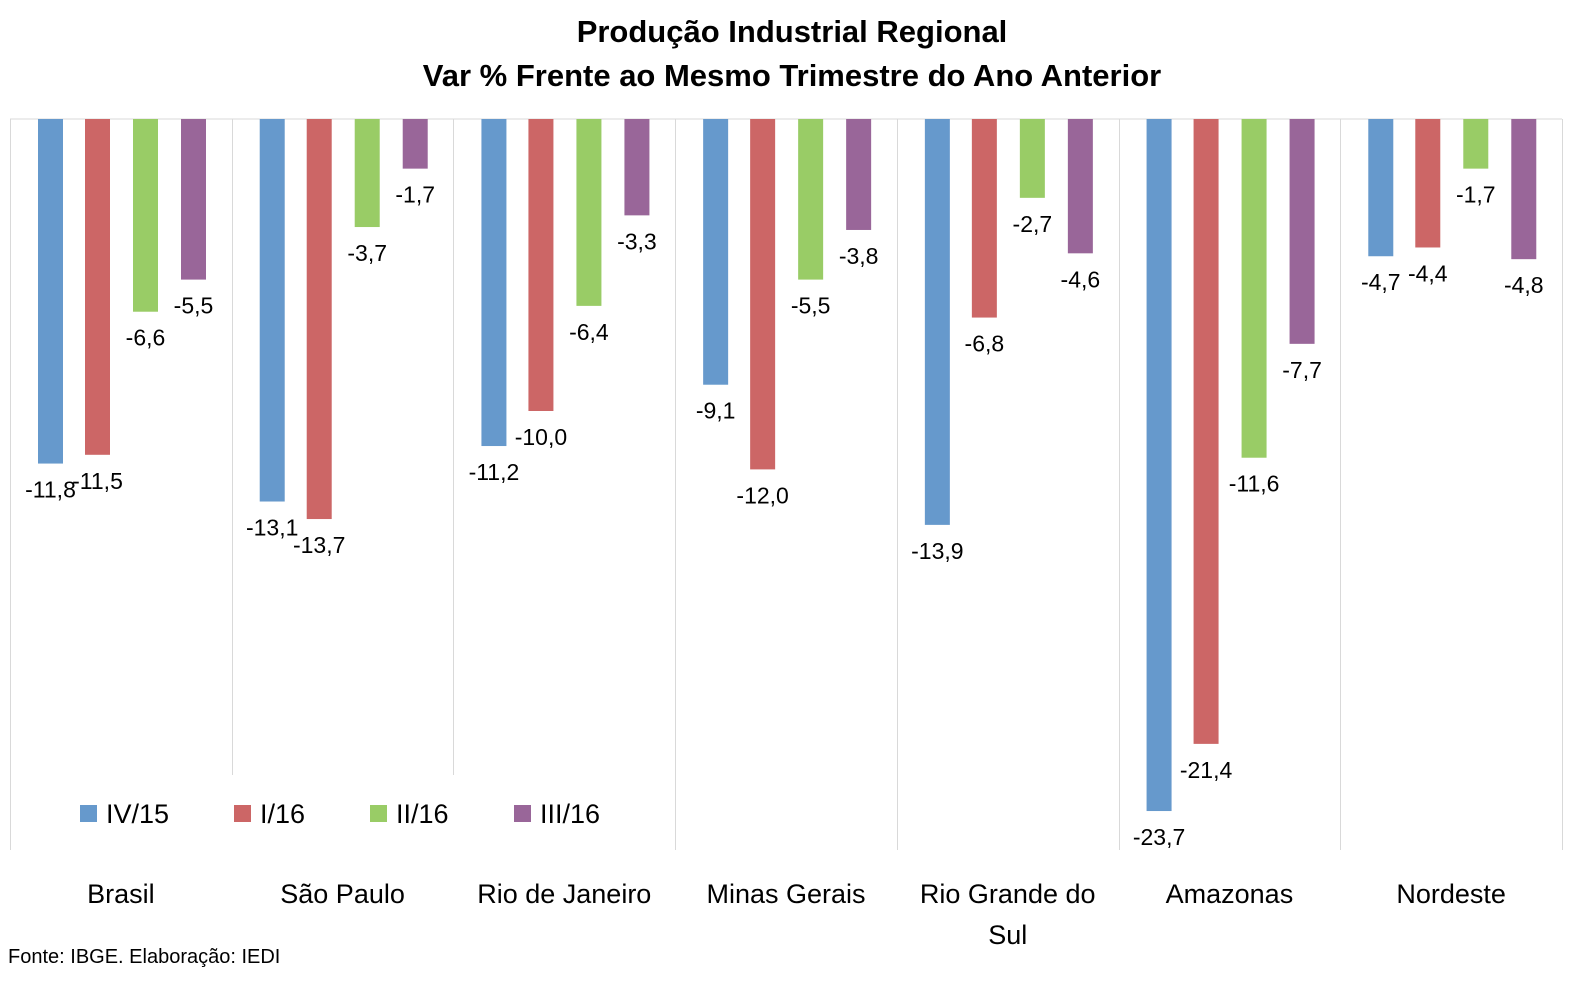 The height and width of the screenshot is (987, 1584). What do you see at coordinates (1081, 279) in the screenshot?
I see `data-label: -4,6` at bounding box center [1081, 279].